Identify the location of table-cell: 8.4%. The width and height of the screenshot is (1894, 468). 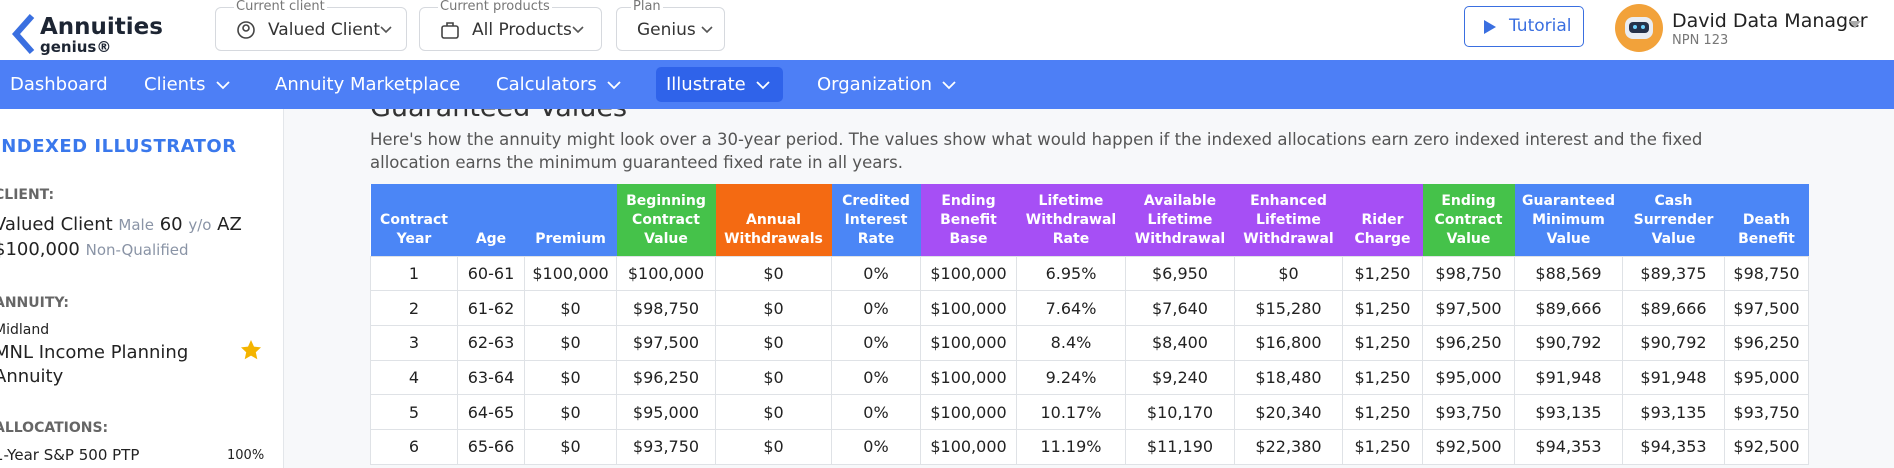
(1071, 342).